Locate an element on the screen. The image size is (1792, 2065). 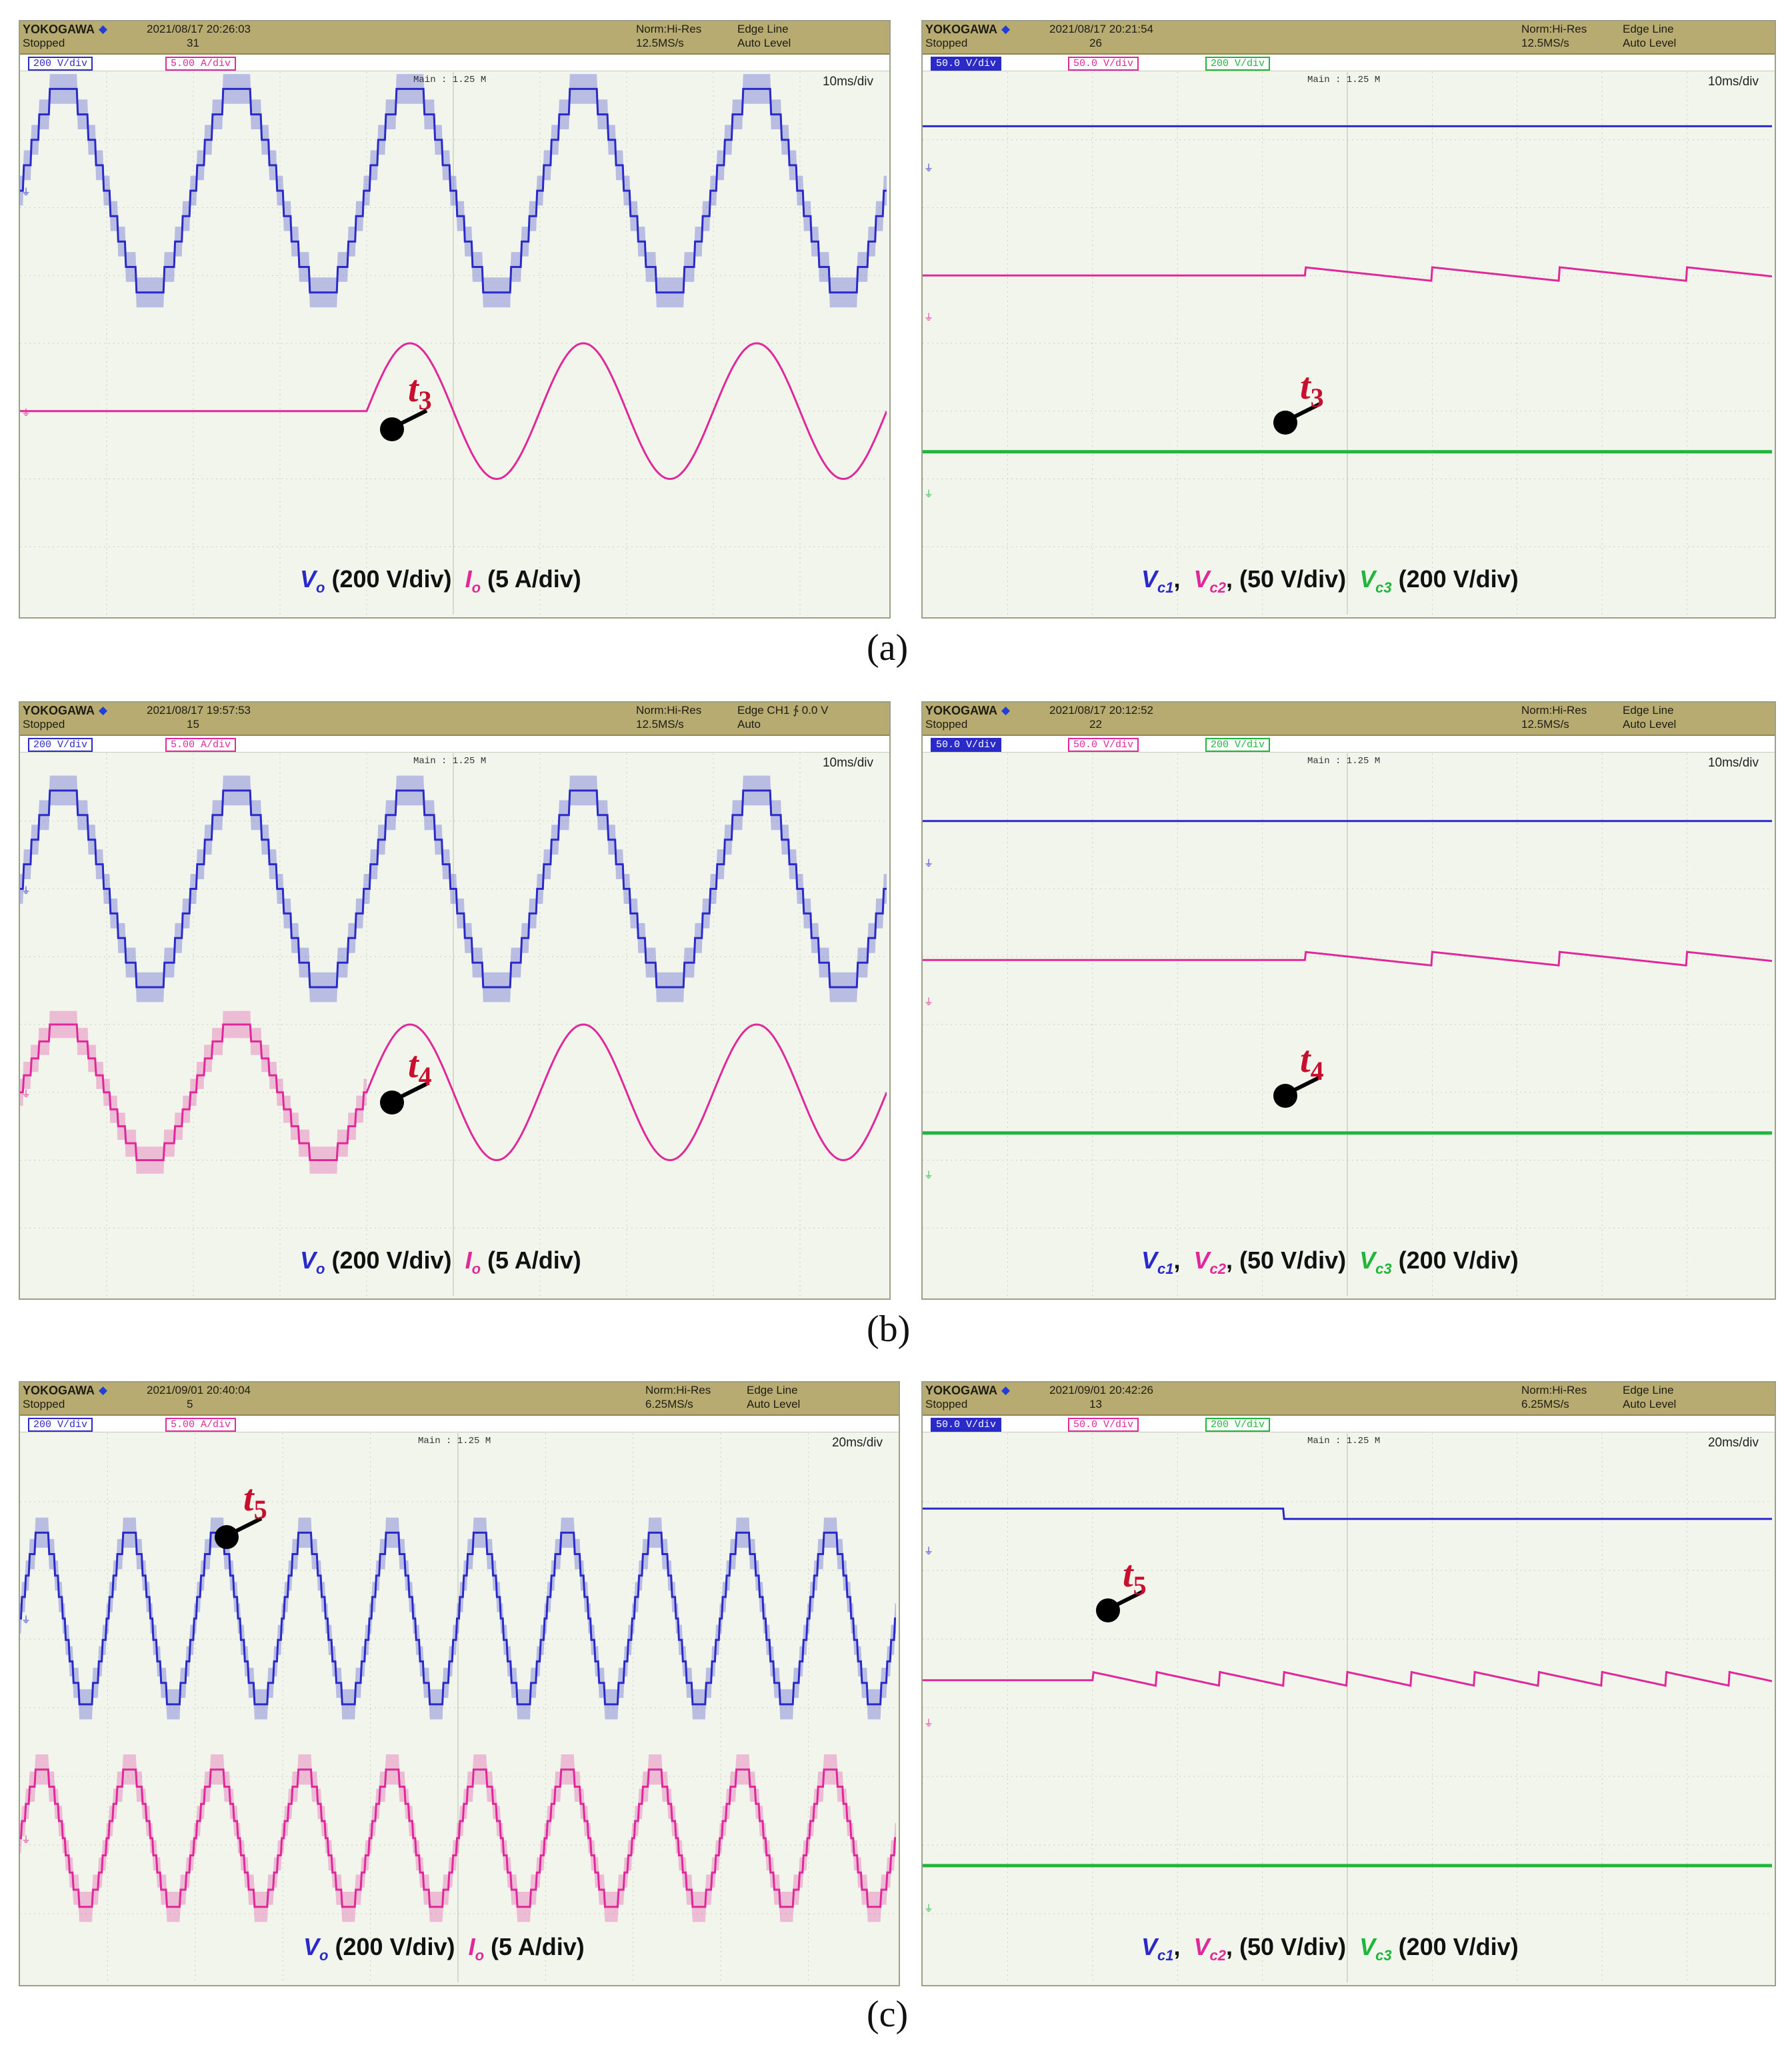
waveform-plot: Main : 1.25 M 20ms/div ⏚ ⏚ is located at coordinates (459, 1709).